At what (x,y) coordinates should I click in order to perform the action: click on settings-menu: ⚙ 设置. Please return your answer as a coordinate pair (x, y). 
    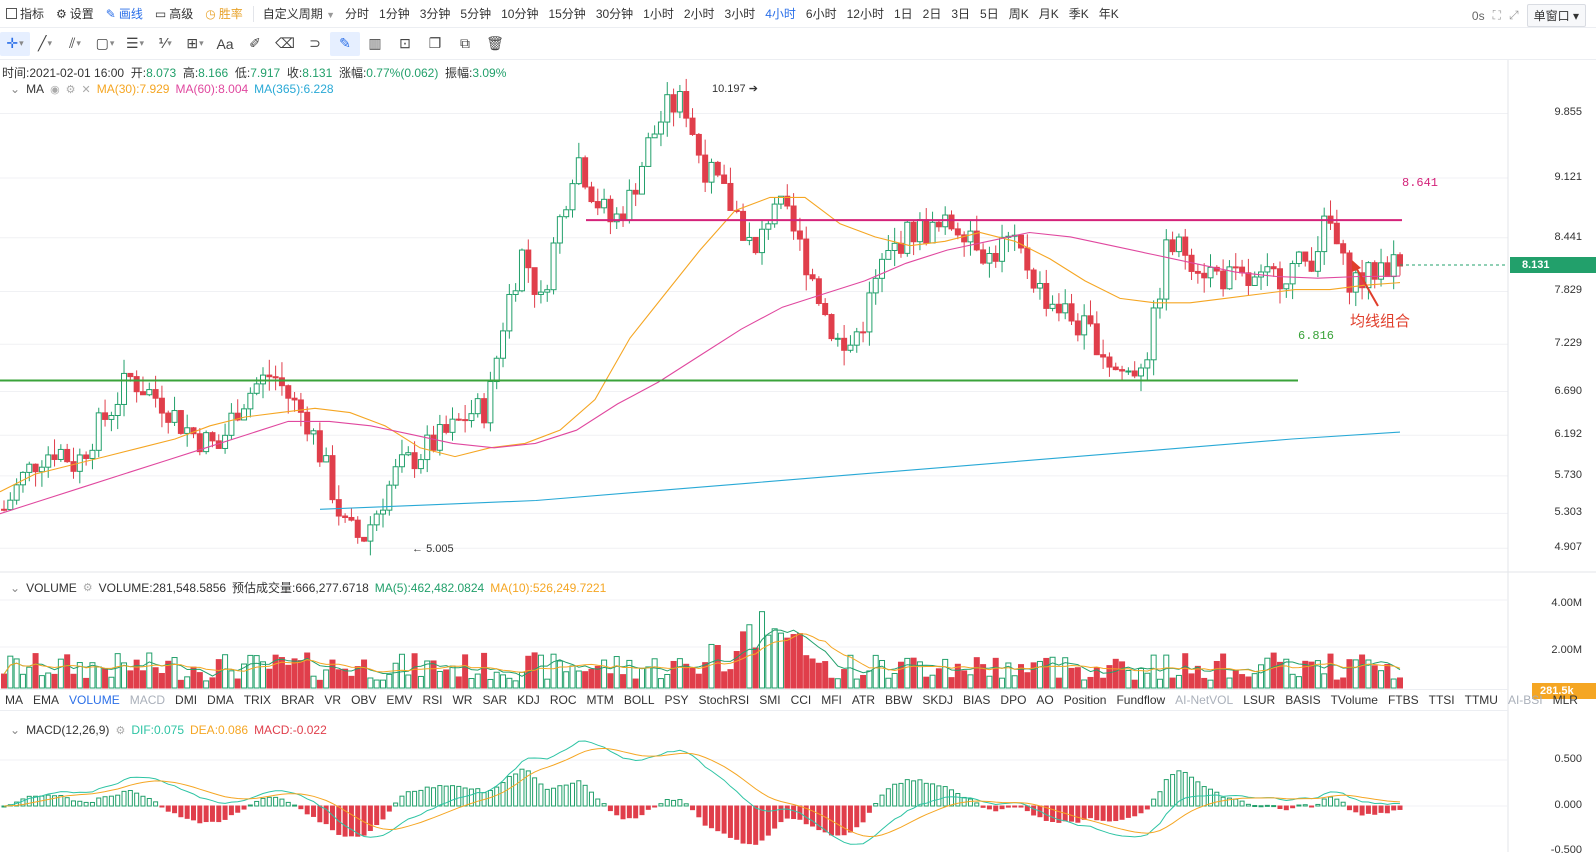
    Looking at the image, I should click on (75, 14).